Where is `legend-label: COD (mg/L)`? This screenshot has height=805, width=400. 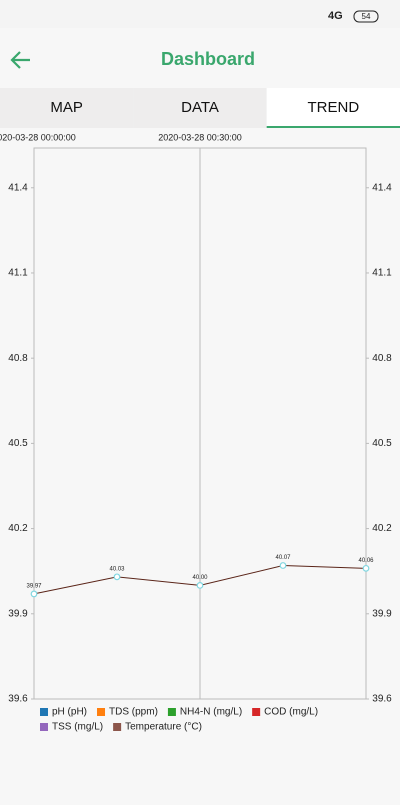 legend-label: COD (mg/L) is located at coordinates (291, 712).